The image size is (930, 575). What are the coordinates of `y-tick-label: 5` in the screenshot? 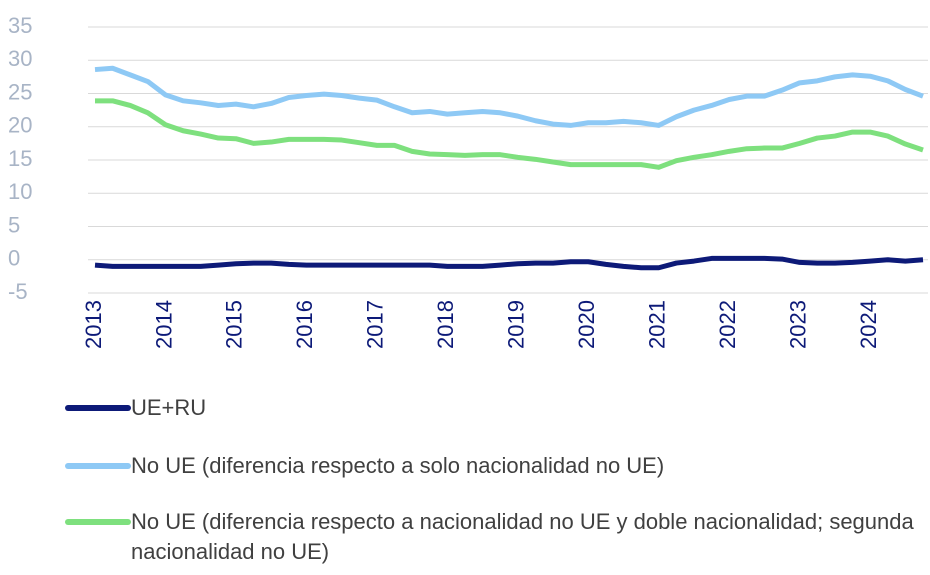 It's located at (14, 224).